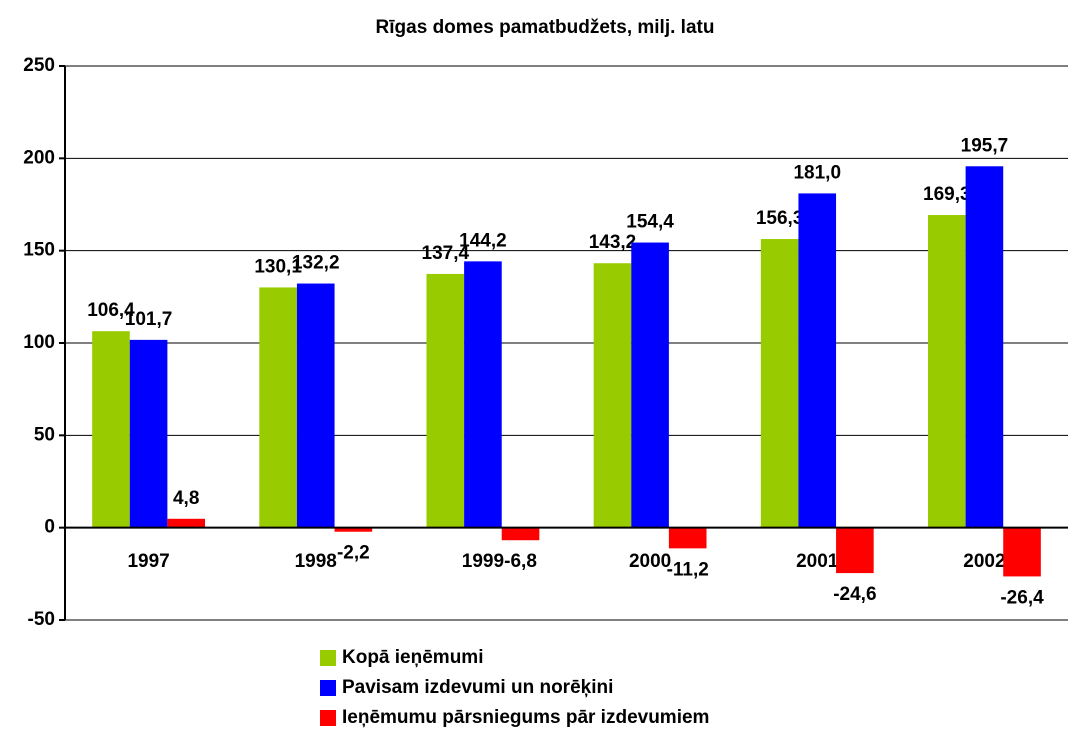 Image resolution: width=1075 pixels, height=729 pixels. I want to click on chart-title: Rīgas domes pamatbudžets, milj. latu, so click(545, 27).